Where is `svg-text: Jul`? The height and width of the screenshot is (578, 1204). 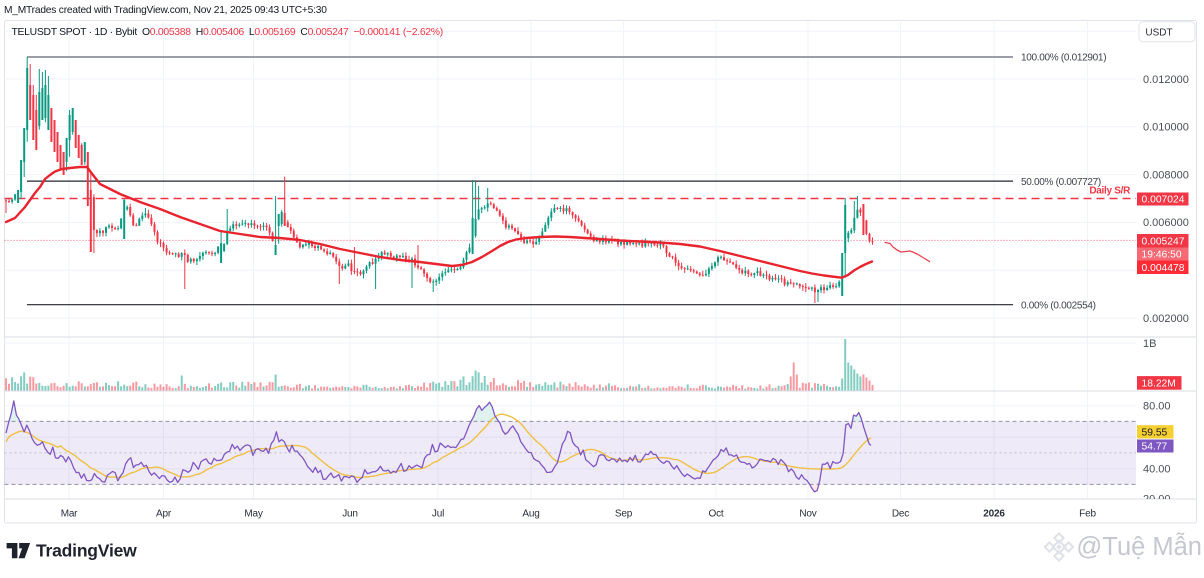
svg-text: Jul is located at coordinates (438, 514).